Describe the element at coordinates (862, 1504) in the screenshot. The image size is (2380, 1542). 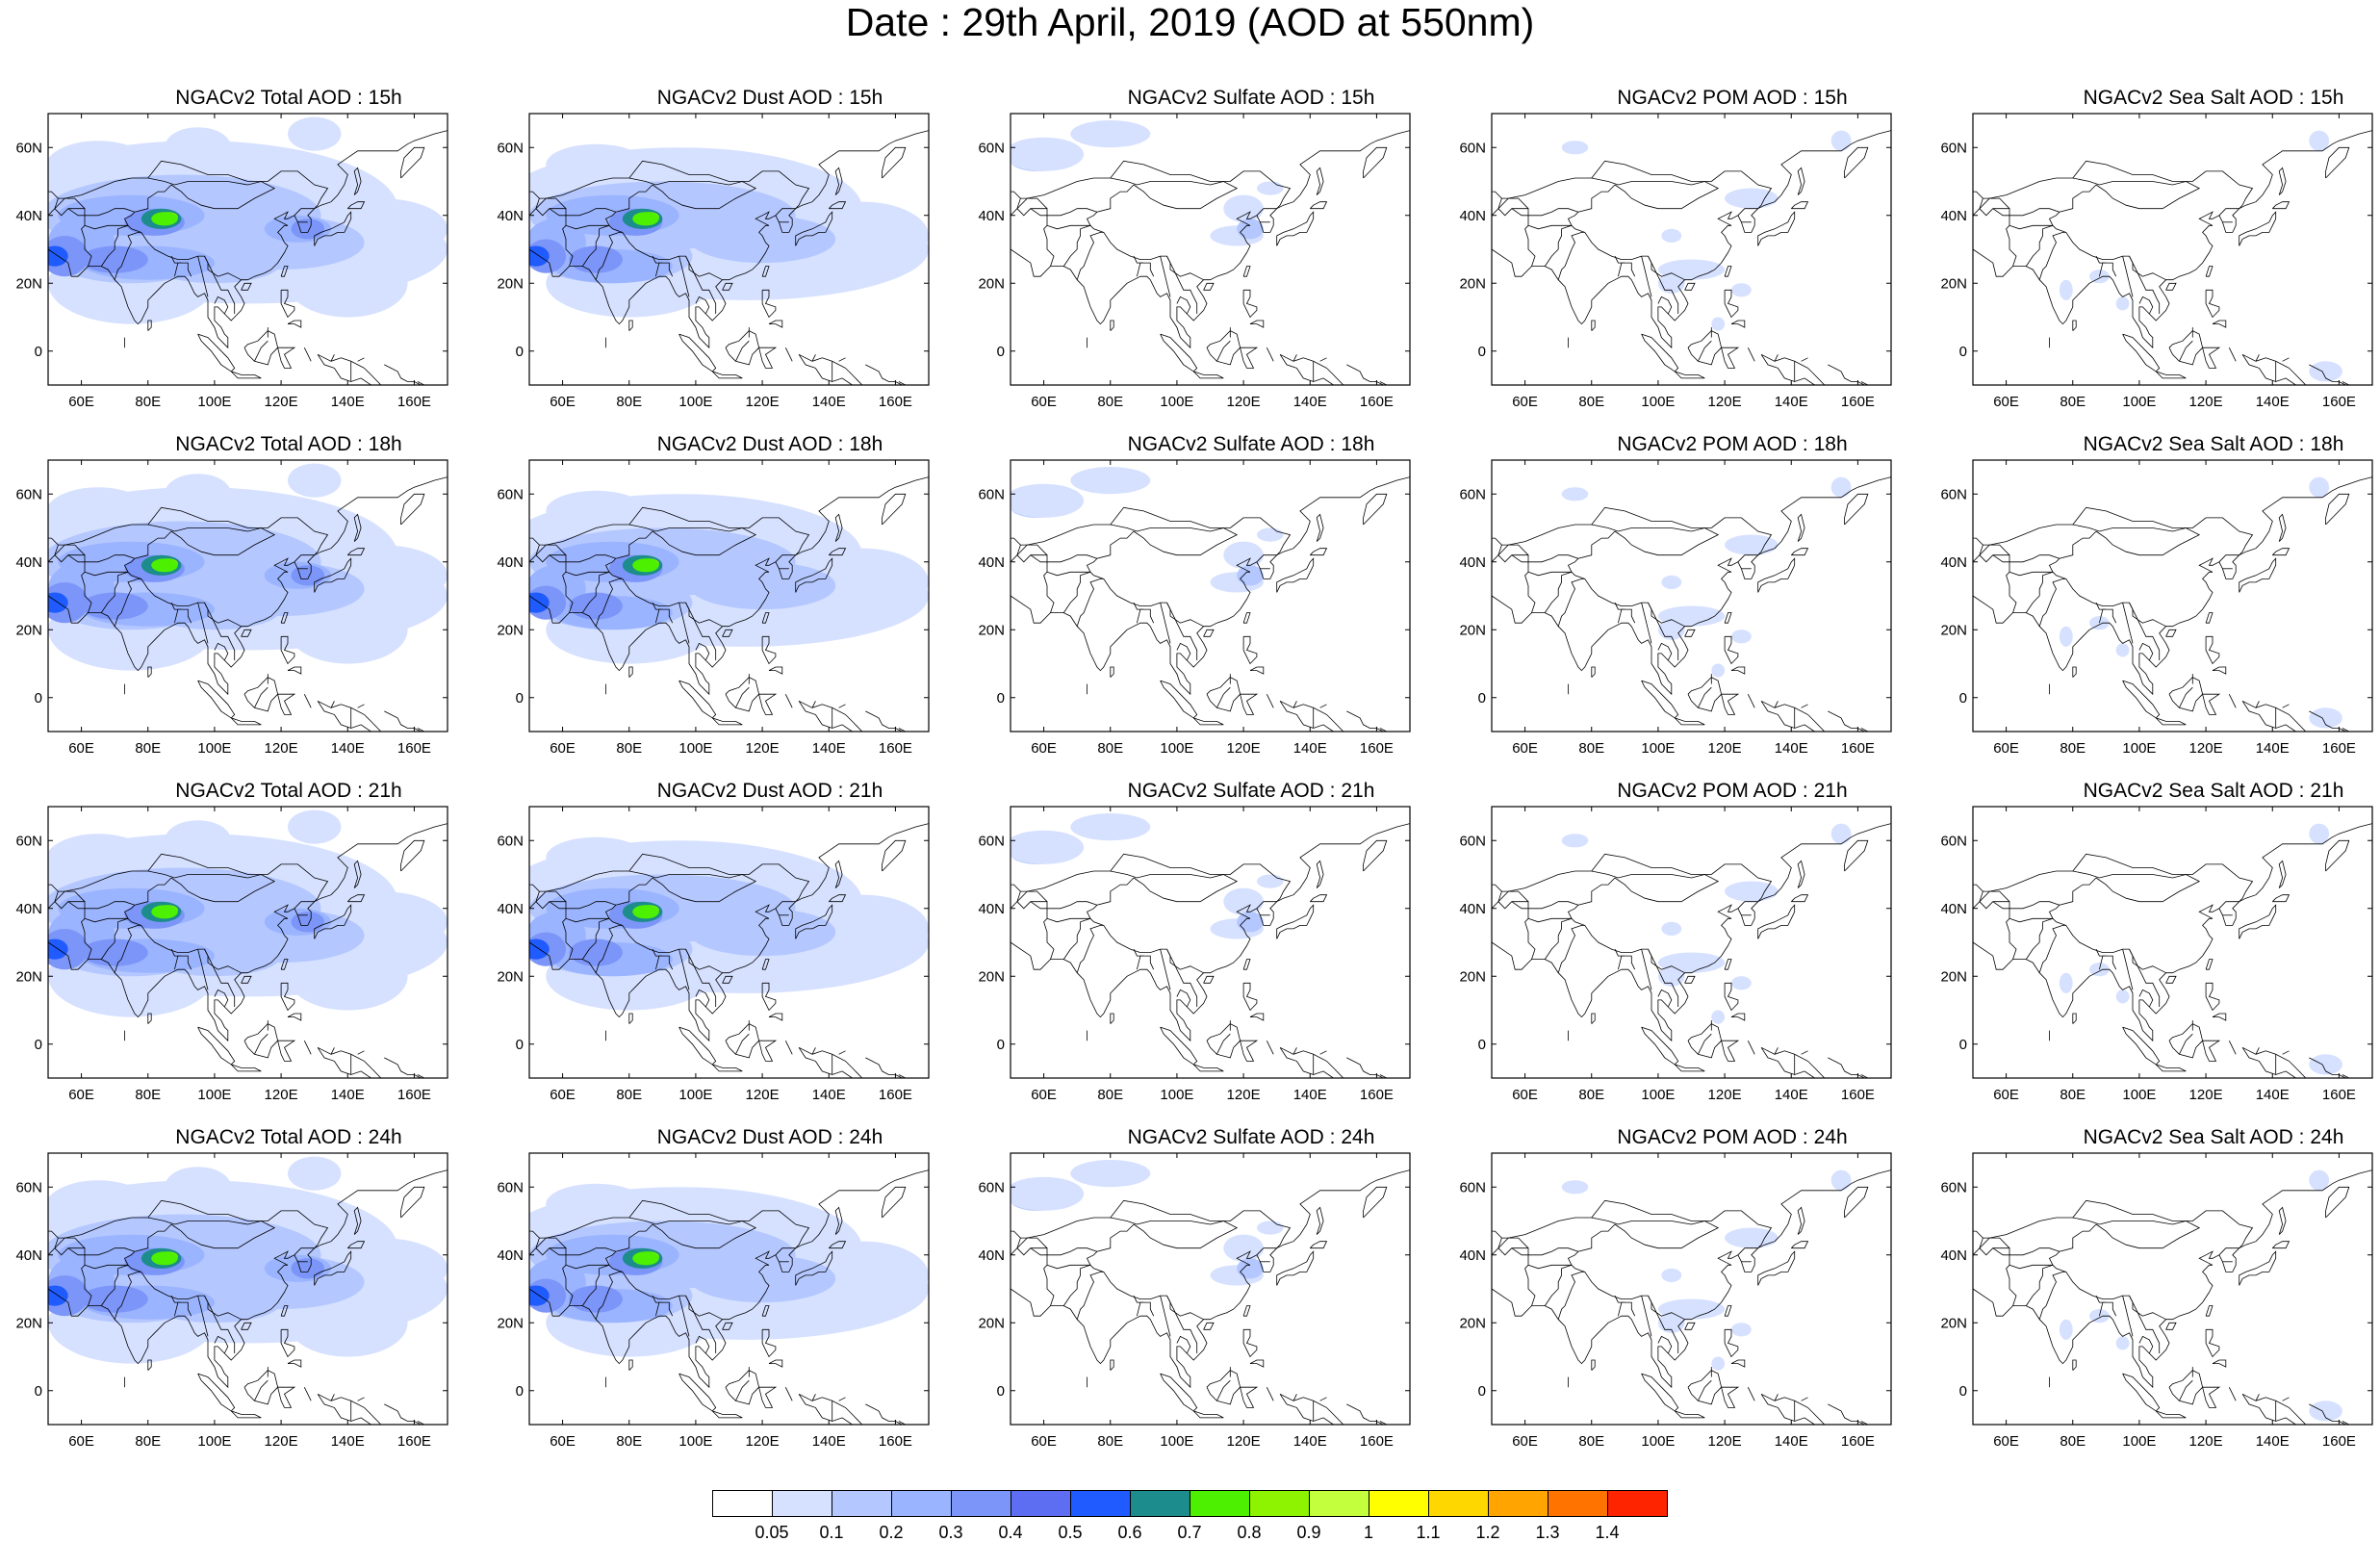
I see `colorbar-swatch` at that location.